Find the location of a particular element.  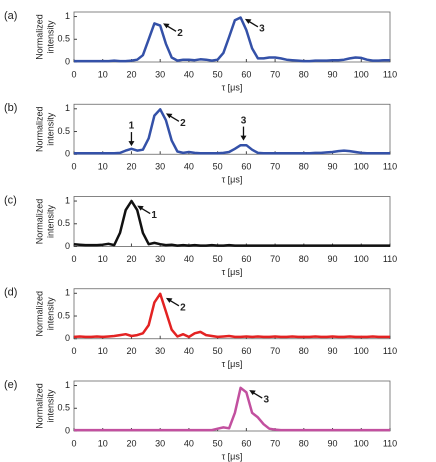

panel-label: (d) is located at coordinates (10, 293).